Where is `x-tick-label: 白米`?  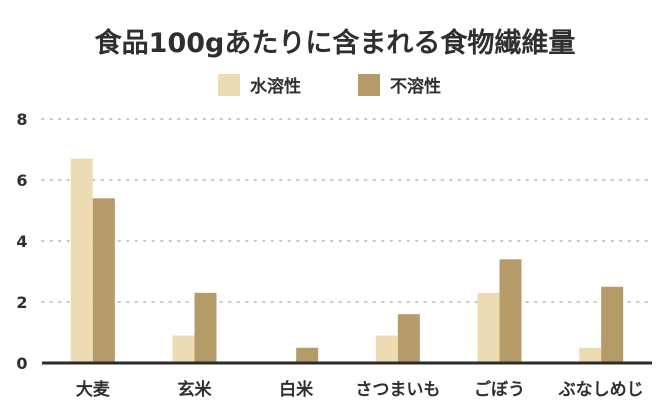 x-tick-label: 白米 is located at coordinates (296, 389).